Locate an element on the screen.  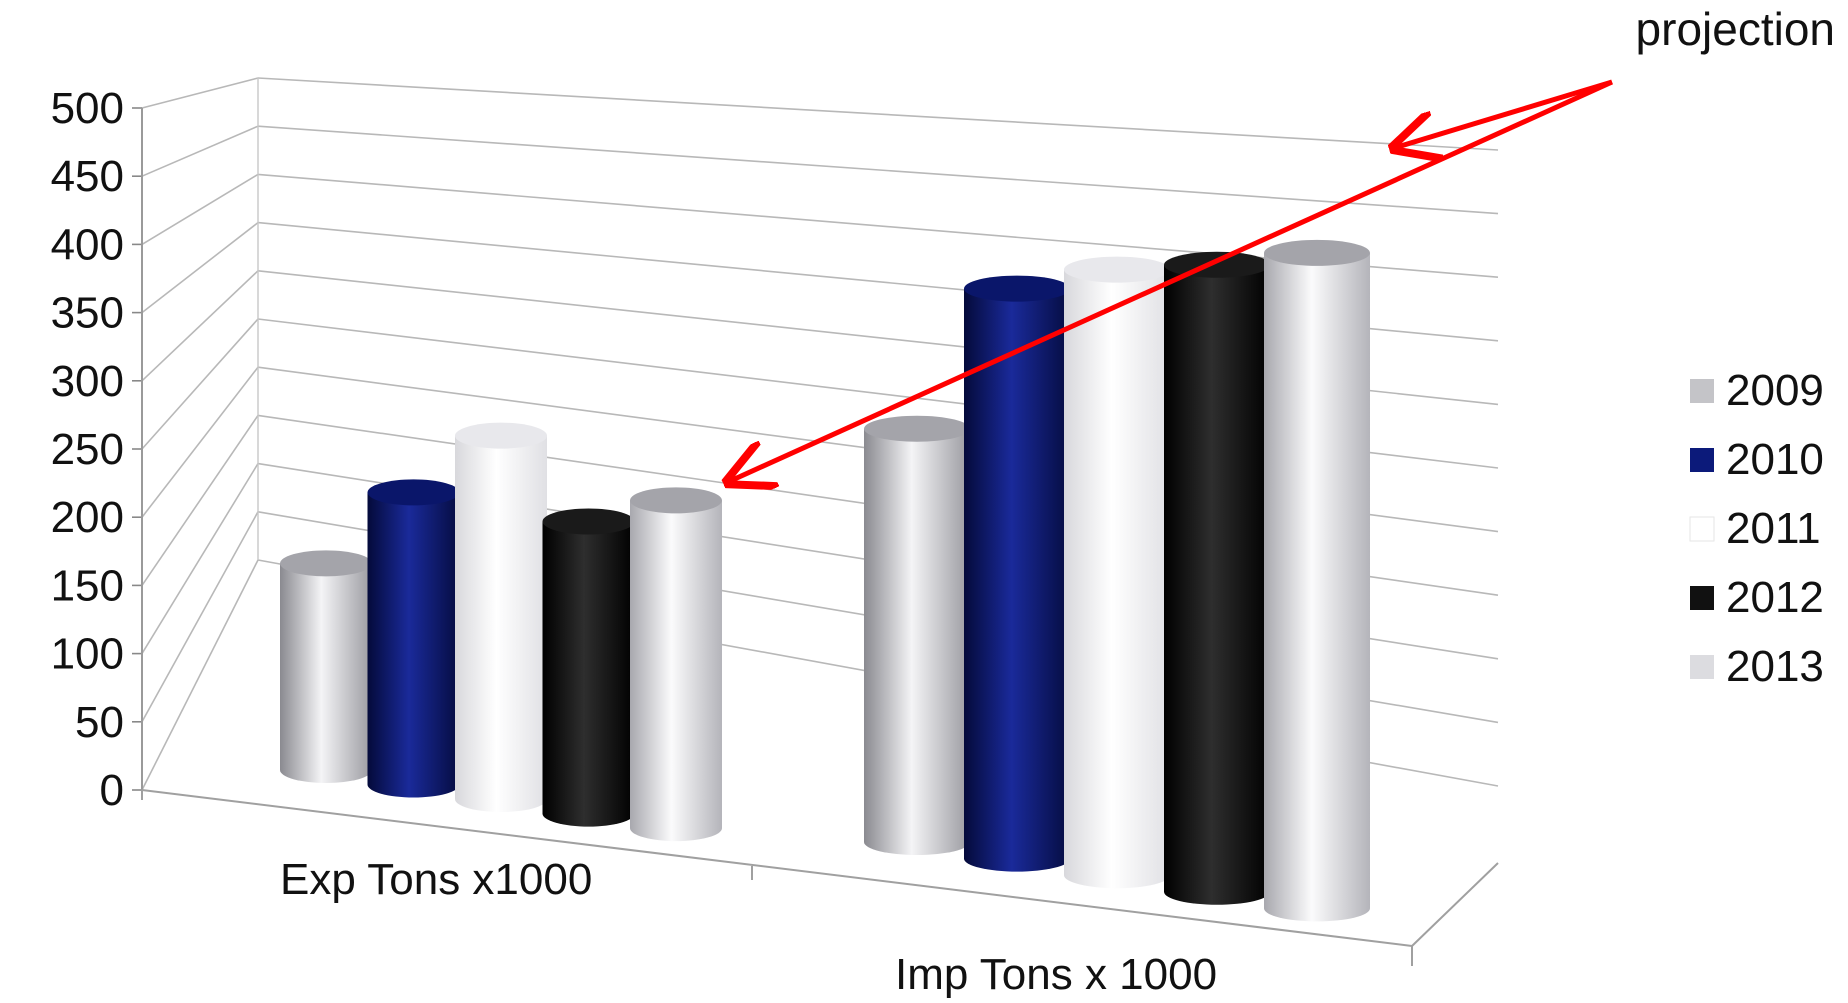
legend-swatch-2012 is located at coordinates (1702, 598).